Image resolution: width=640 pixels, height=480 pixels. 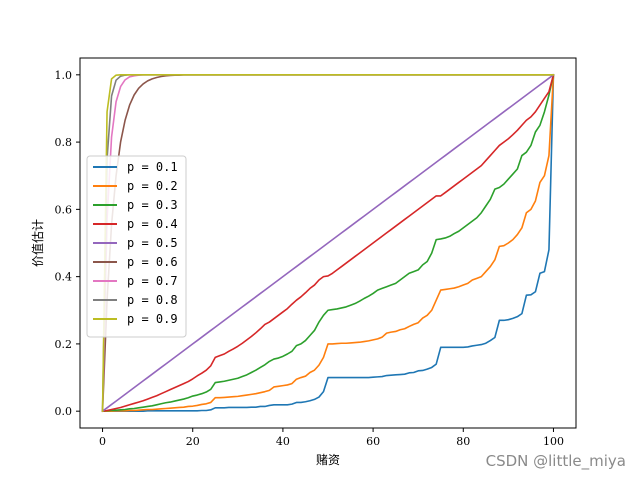 I want to click on y-axis: 0.0 0.2 0.4 0.6 0.8 1.0, so click(x=67, y=243).